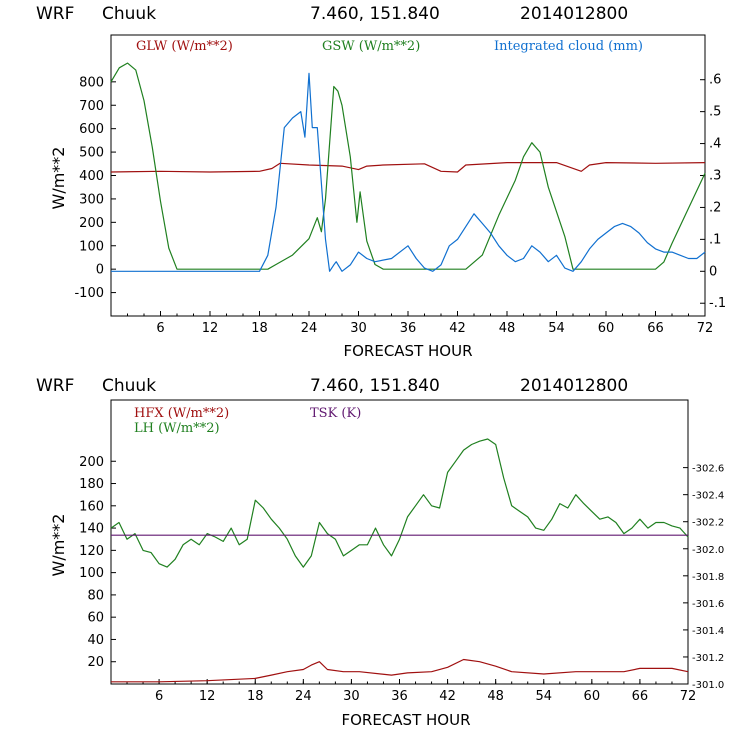  I want to click on bottom-x-tick-label: 18, so click(255, 696).